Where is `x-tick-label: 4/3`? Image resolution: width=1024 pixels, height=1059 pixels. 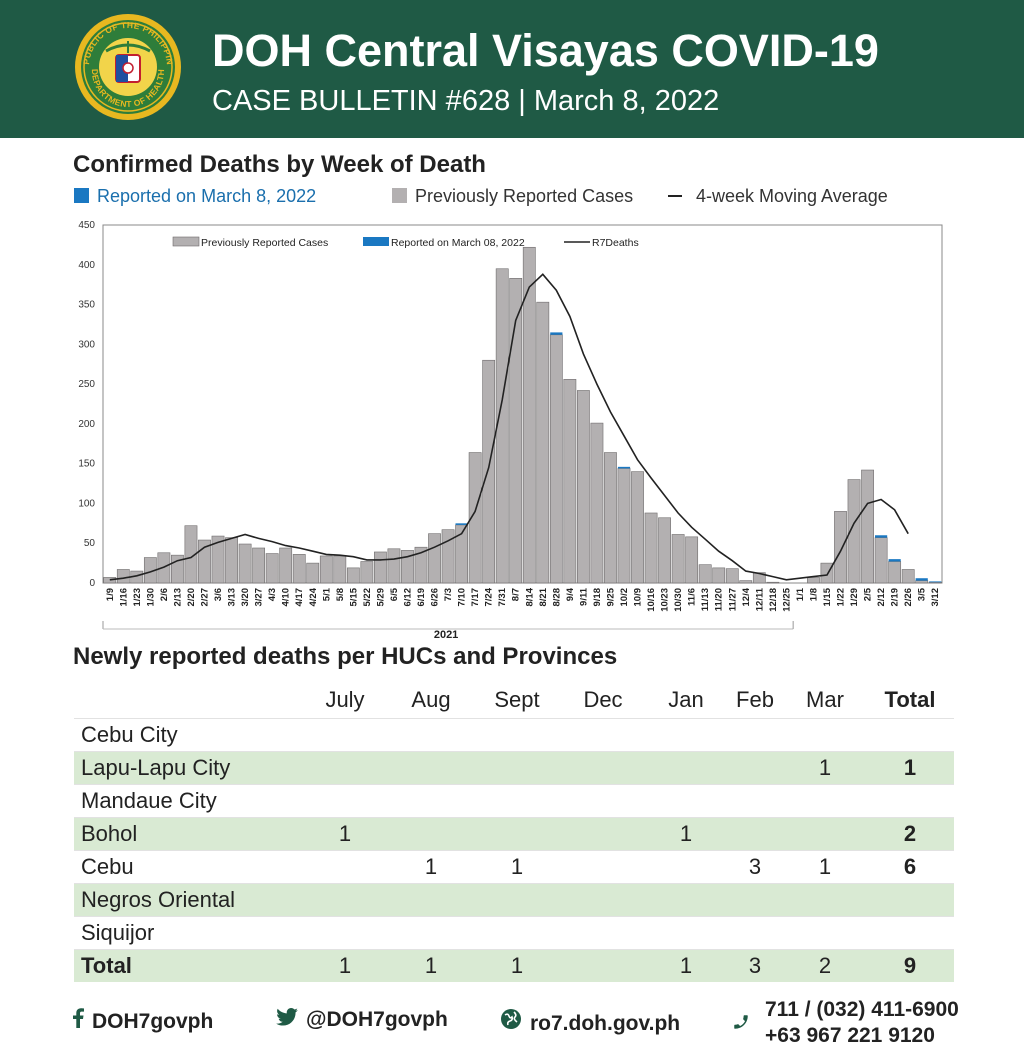 x-tick-label: 4/3 is located at coordinates (272, 594).